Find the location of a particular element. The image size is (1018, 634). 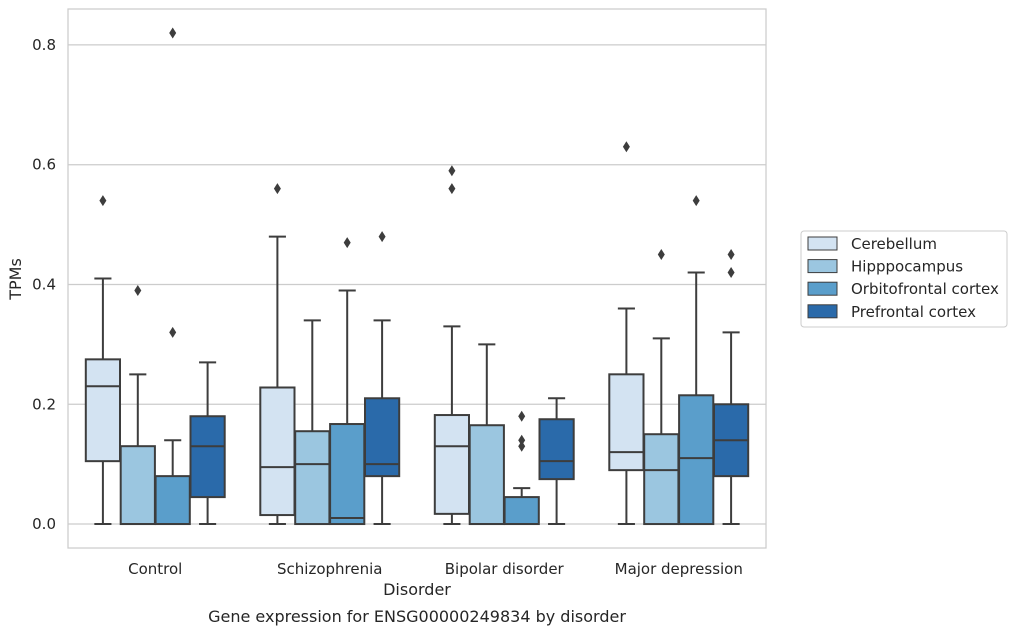

y-tick-label: 0.2 is located at coordinates (44, 404).